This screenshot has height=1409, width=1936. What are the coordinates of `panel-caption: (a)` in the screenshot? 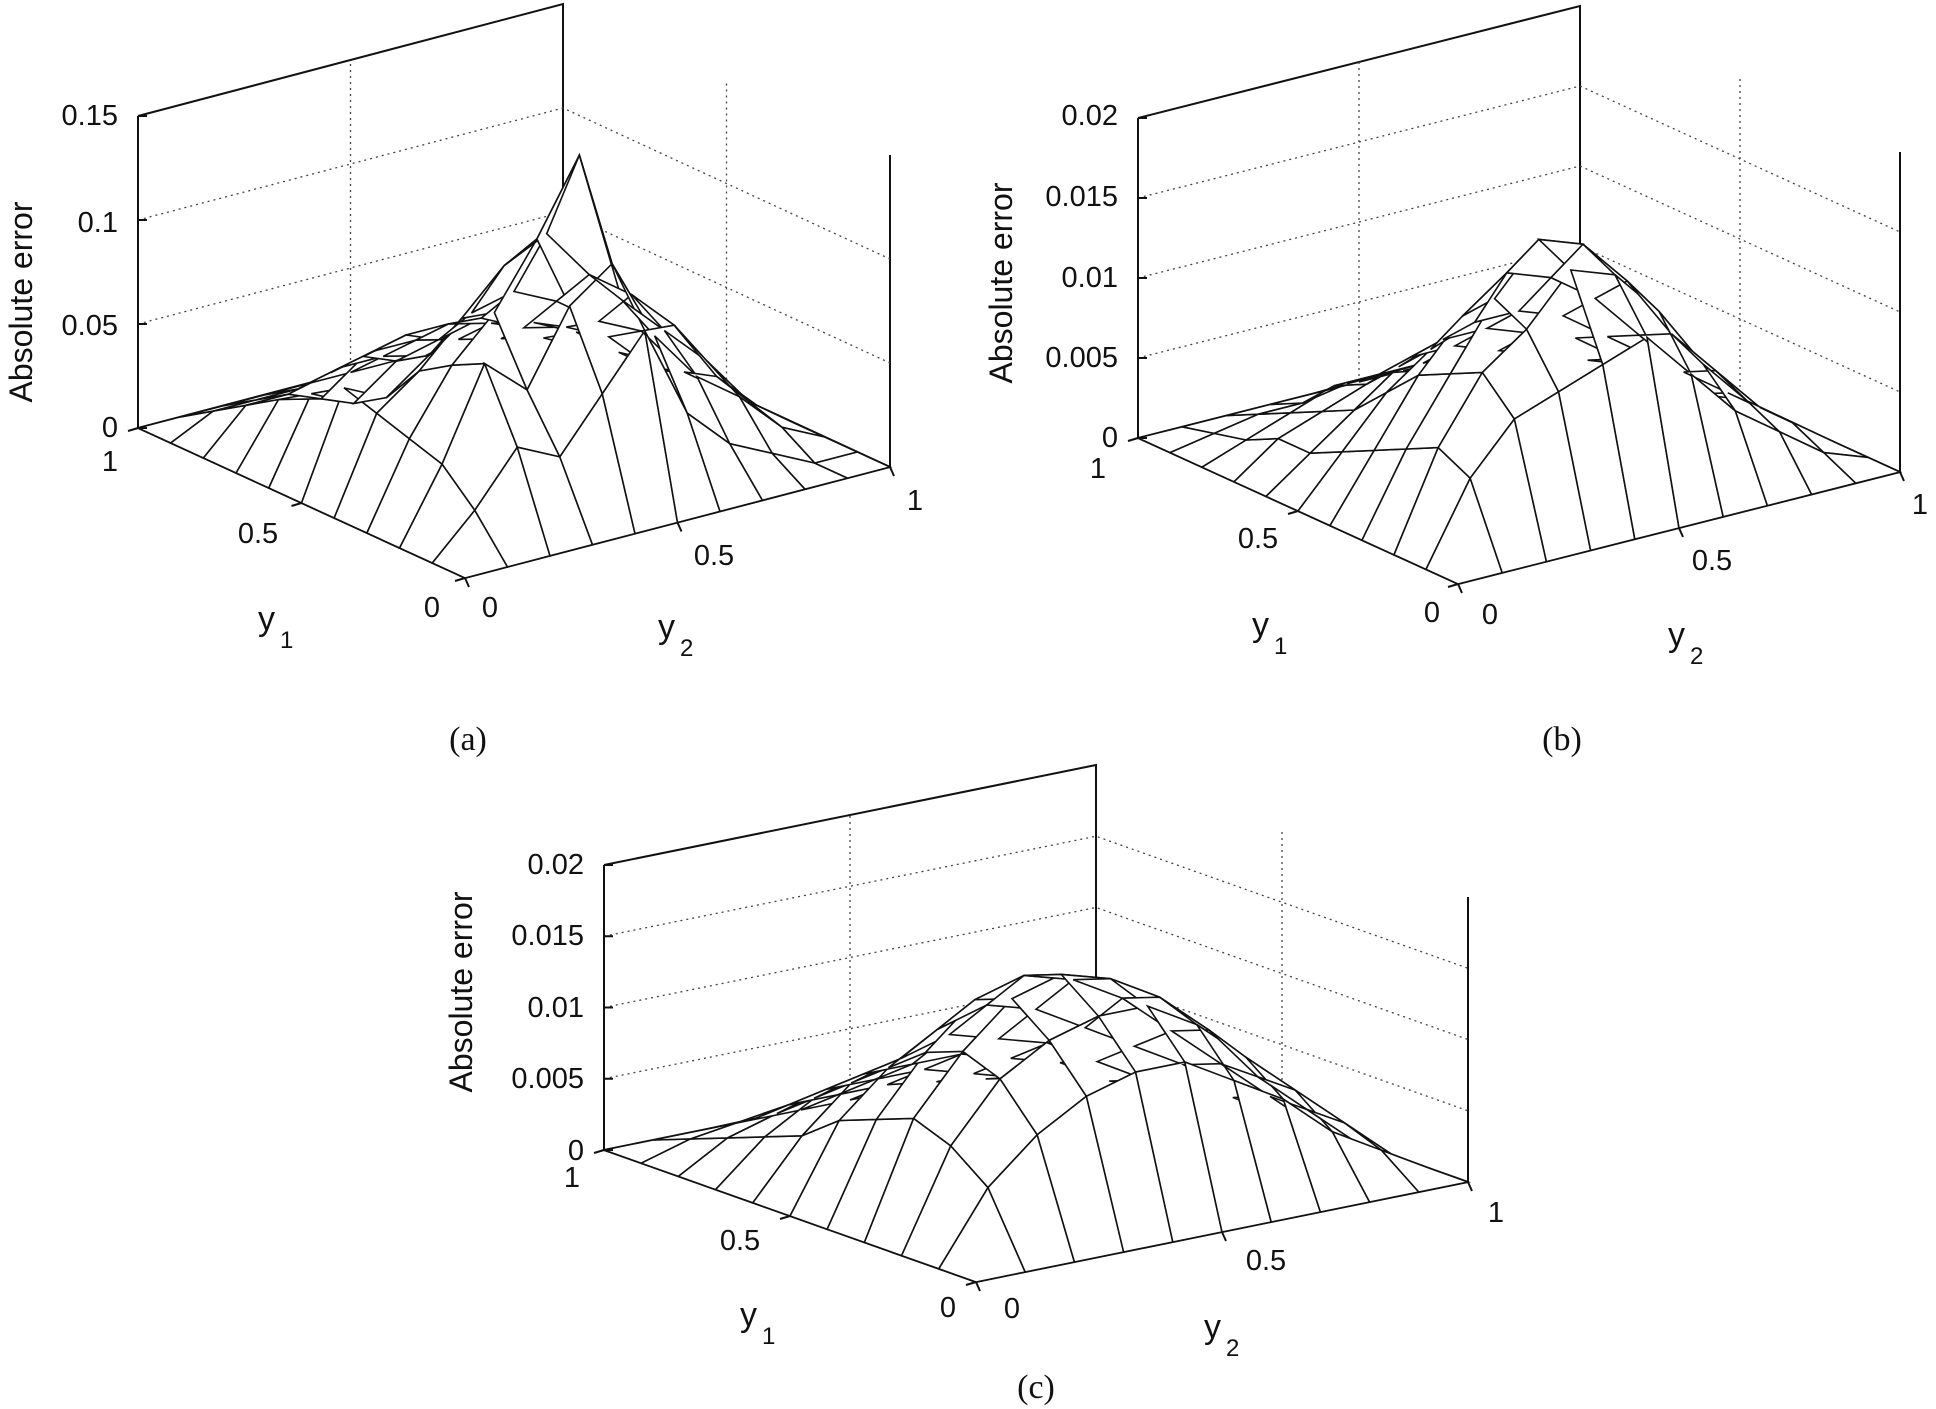 It's located at (468, 739).